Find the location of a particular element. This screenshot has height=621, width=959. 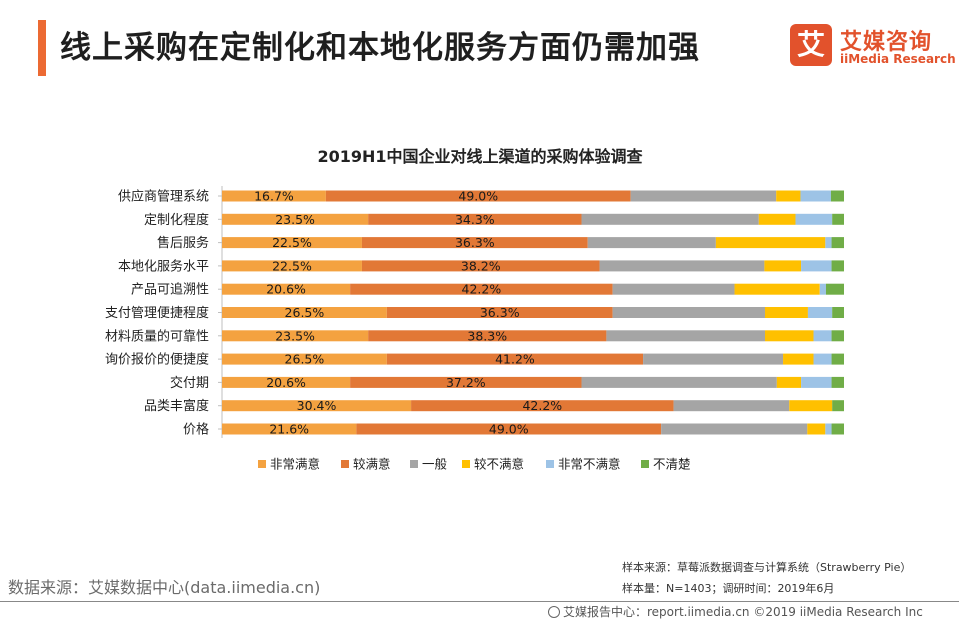

logo-mark-icon: 艾 is located at coordinates (811, 45).